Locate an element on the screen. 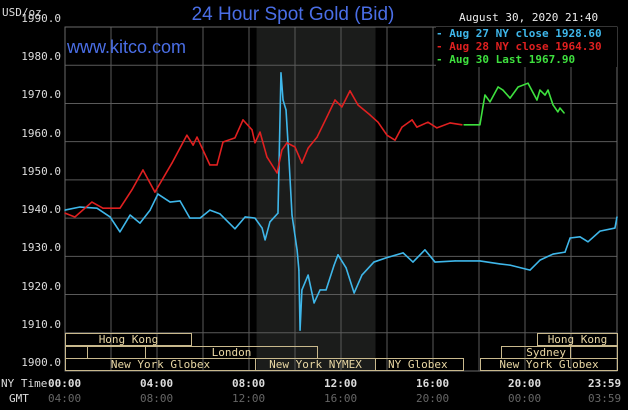 Image resolution: width=628 pixels, height=410 pixels. ny-time-tick: 16:00 is located at coordinates (433, 383).